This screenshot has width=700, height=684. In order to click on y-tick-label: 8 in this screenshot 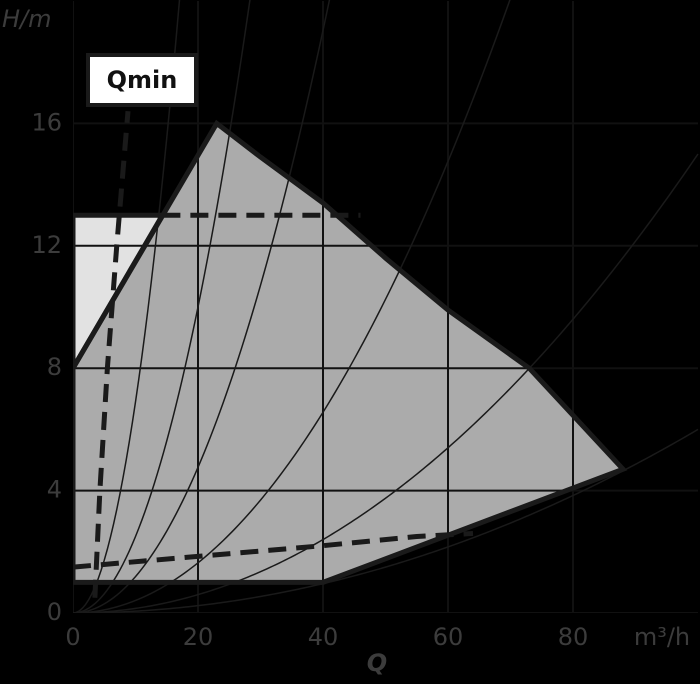, I will do `click(54, 367)`.